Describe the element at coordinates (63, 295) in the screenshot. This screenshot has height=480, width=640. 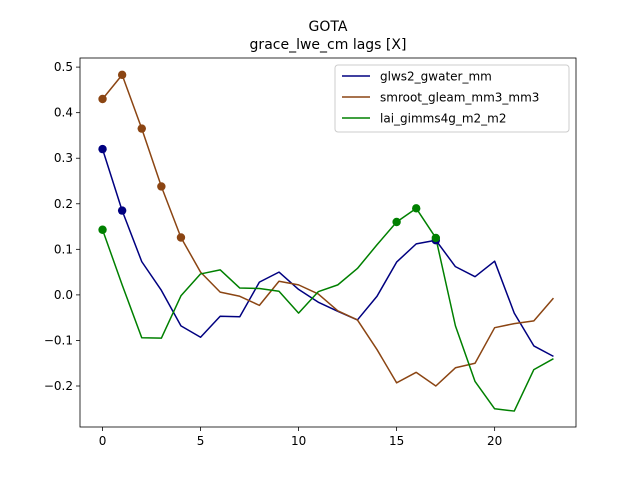
I see `y-tick-label-2: 0.0` at that location.